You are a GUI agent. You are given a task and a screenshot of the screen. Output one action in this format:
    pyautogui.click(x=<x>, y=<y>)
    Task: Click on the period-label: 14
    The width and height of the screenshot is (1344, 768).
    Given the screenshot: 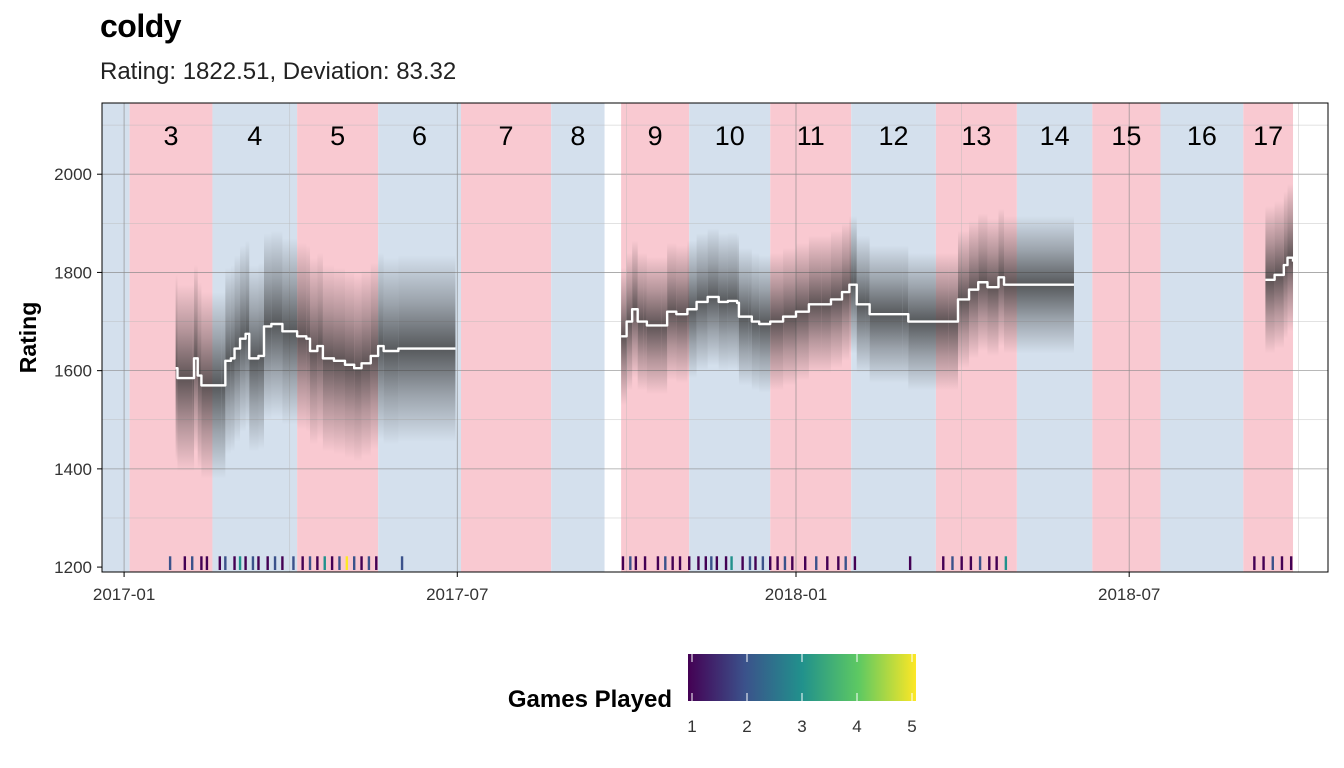 What is the action you would take?
    pyautogui.click(x=1055, y=136)
    